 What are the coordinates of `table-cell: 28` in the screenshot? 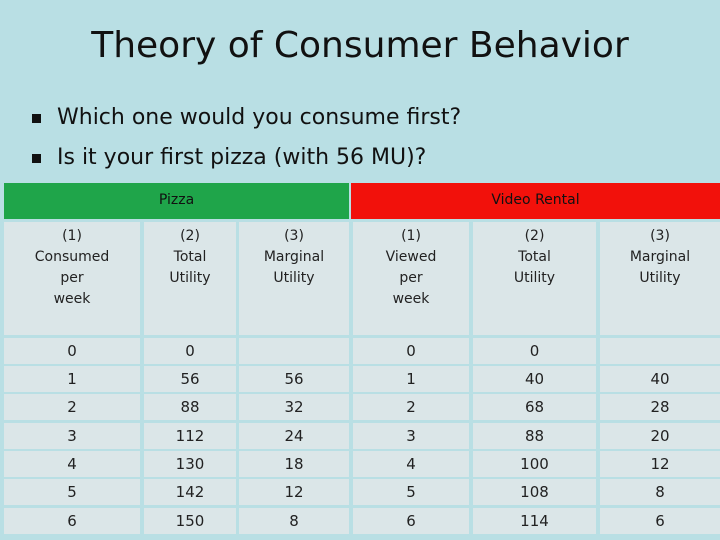 It's located at (660, 407).